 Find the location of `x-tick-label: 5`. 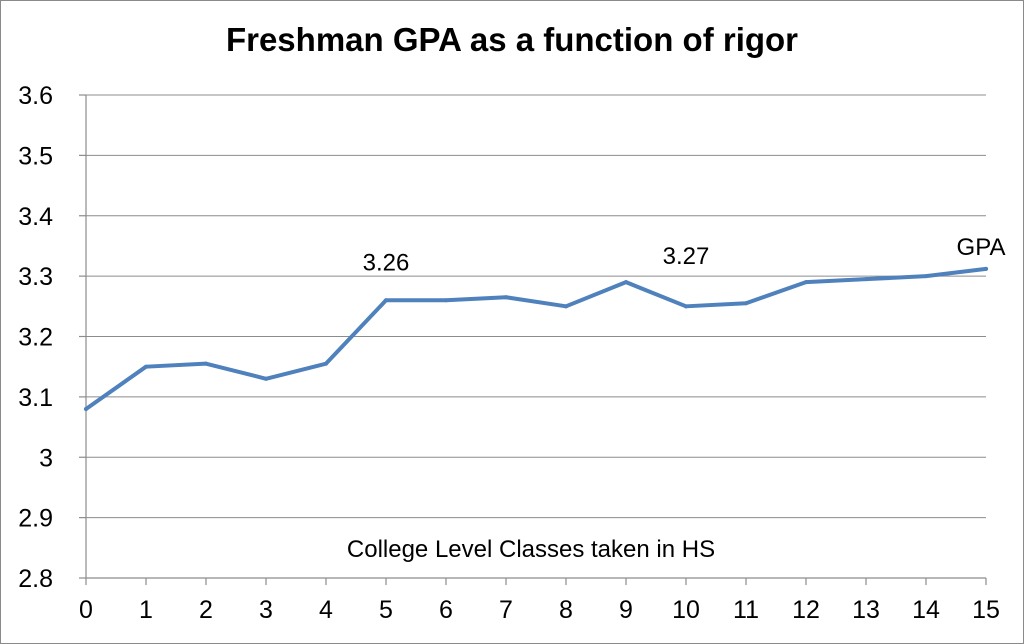

x-tick-label: 5 is located at coordinates (386, 610).